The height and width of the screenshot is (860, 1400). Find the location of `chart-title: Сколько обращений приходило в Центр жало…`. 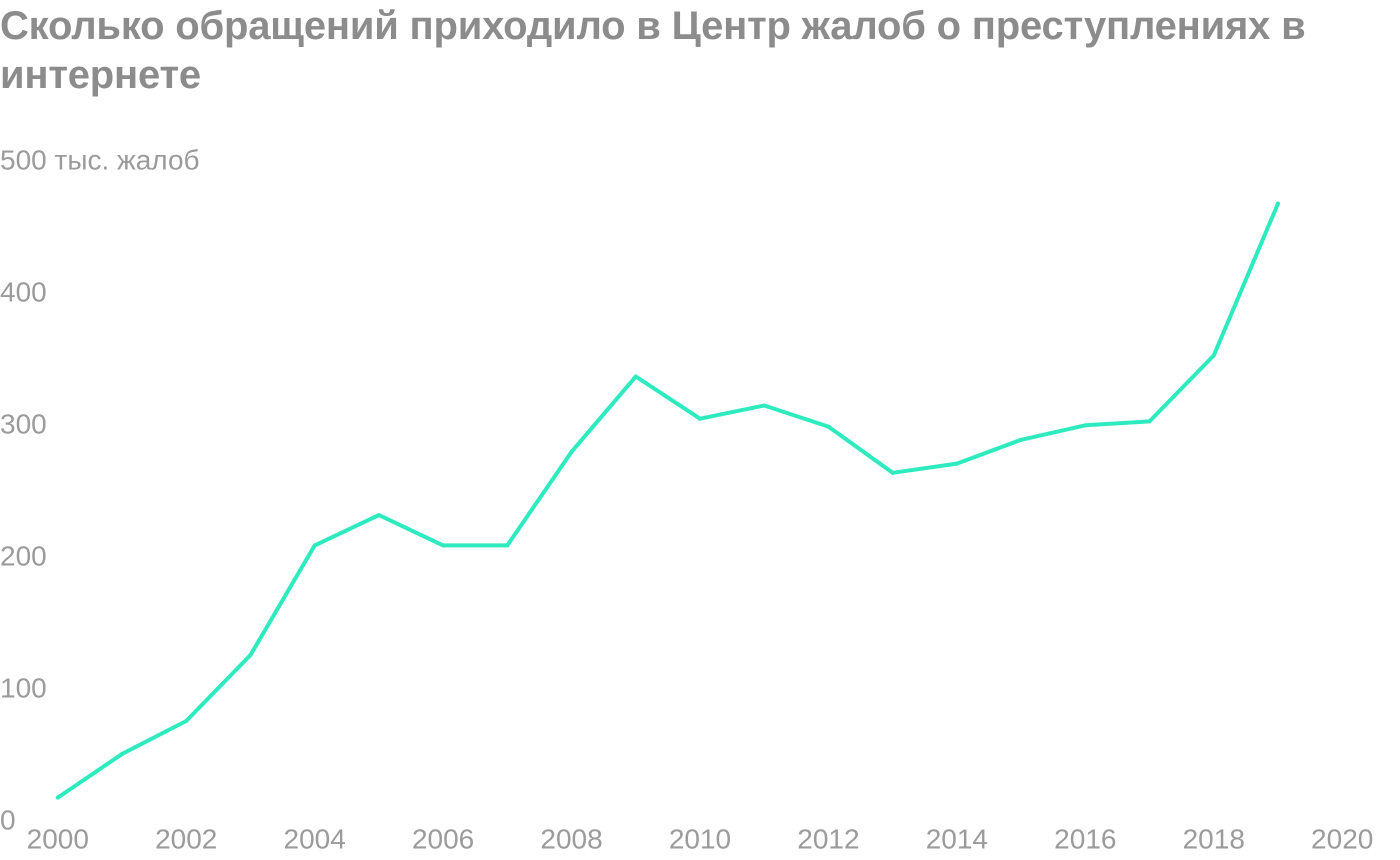

chart-title: Сколько обращений приходило в Центр жало… is located at coordinates (653, 50).